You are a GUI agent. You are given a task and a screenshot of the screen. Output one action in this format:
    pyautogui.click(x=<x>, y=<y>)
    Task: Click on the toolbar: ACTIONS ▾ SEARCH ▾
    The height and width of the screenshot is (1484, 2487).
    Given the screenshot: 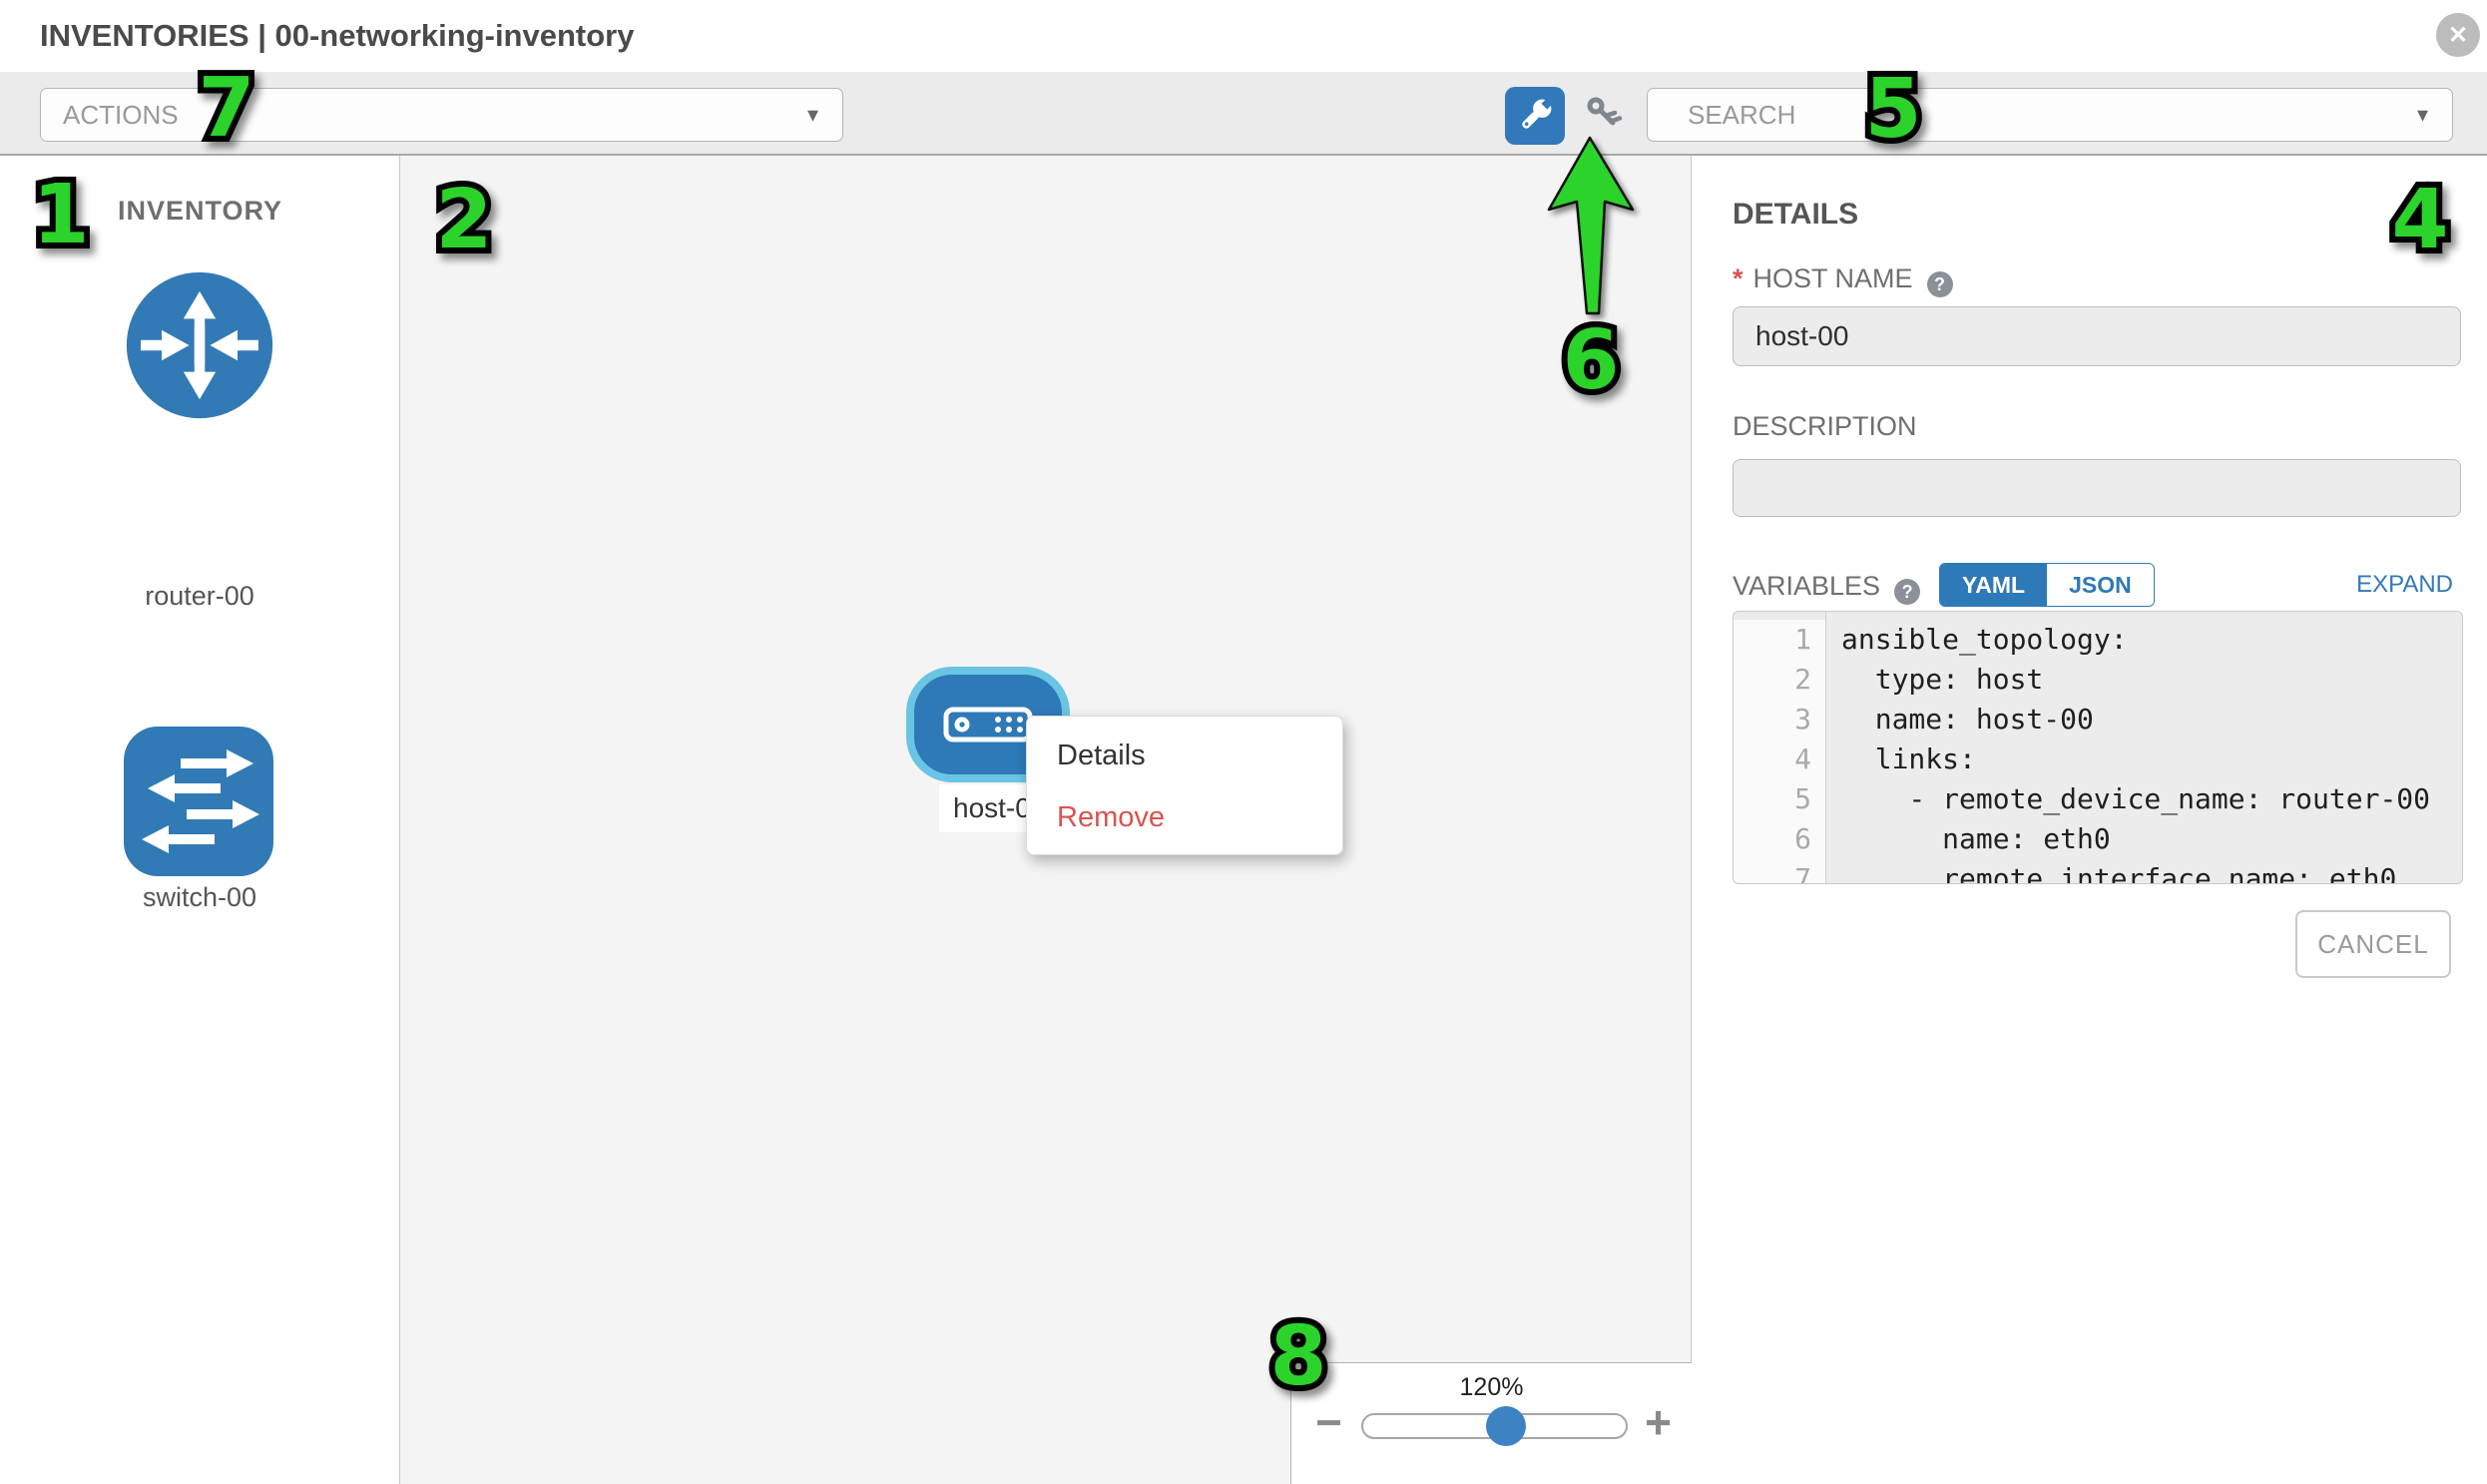 What is the action you would take?
    pyautogui.click(x=1243, y=114)
    